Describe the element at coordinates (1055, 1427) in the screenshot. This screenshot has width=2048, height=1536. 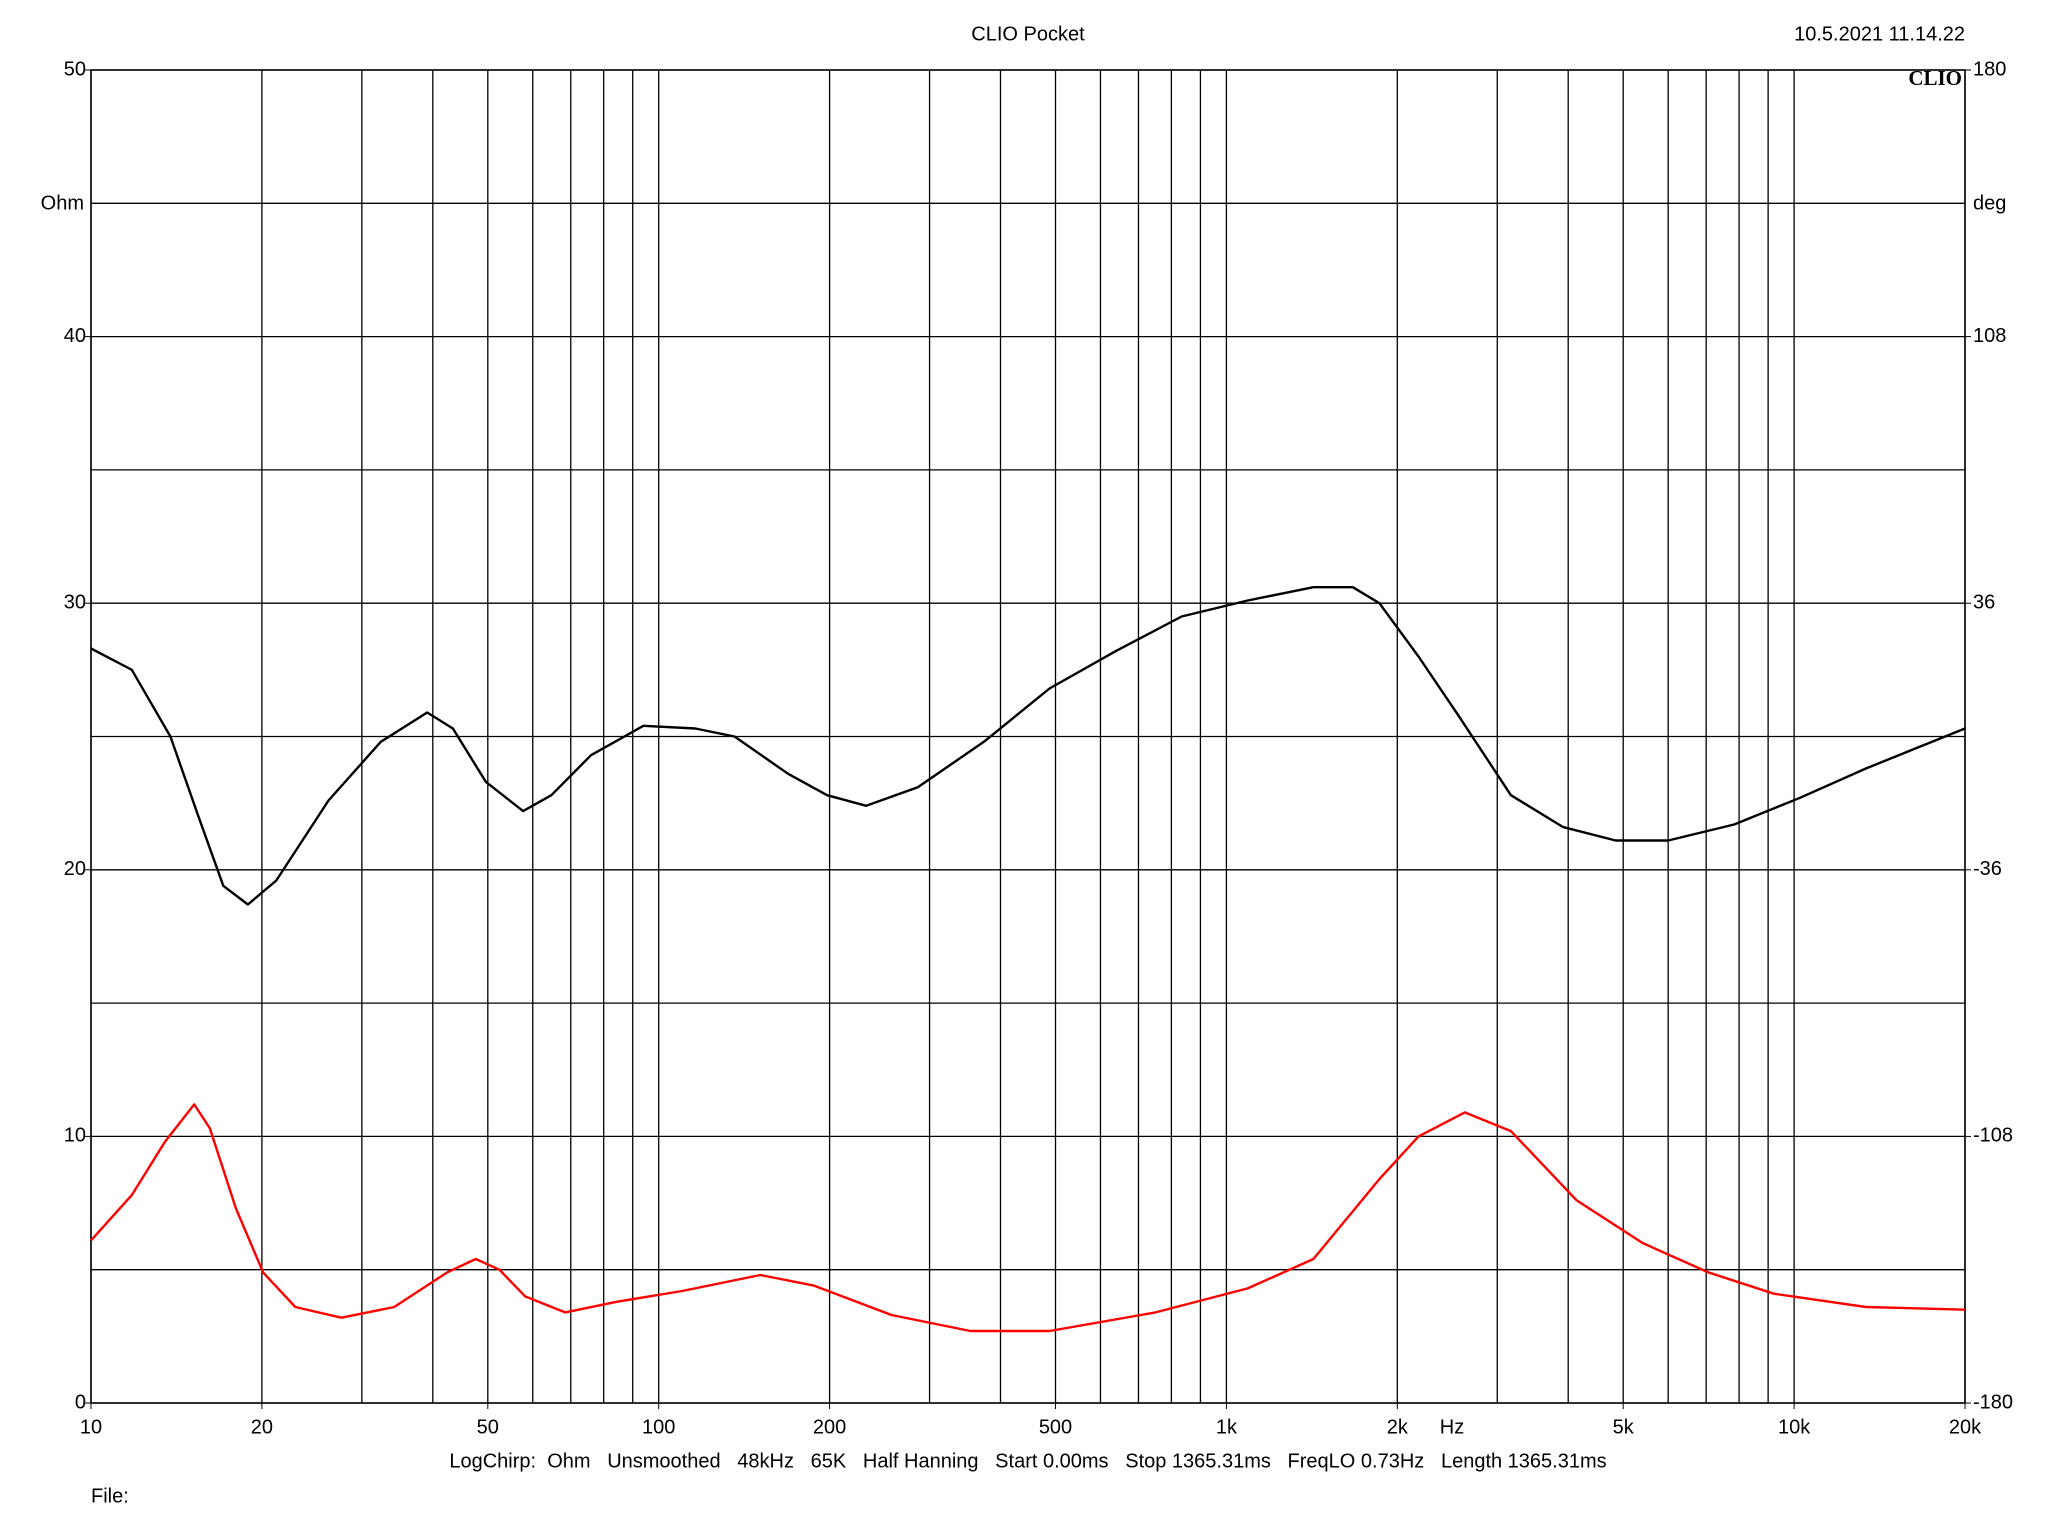
I see `x-tick-label: 500` at that location.